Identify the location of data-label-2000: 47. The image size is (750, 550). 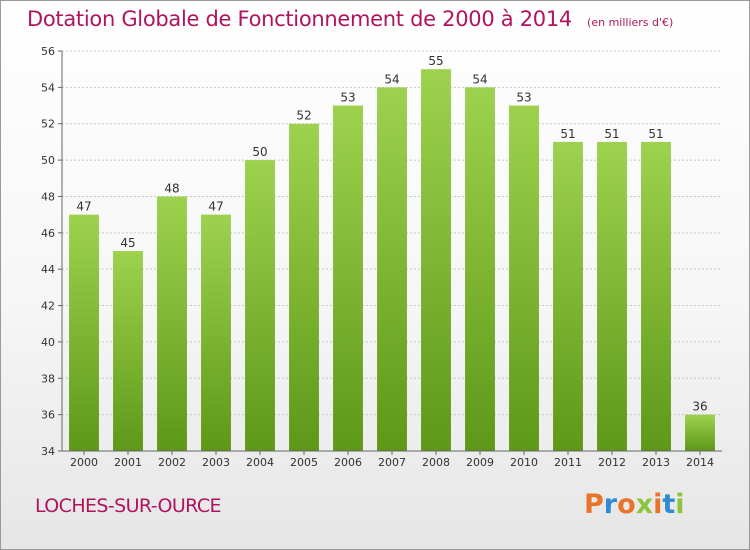
(83, 207).